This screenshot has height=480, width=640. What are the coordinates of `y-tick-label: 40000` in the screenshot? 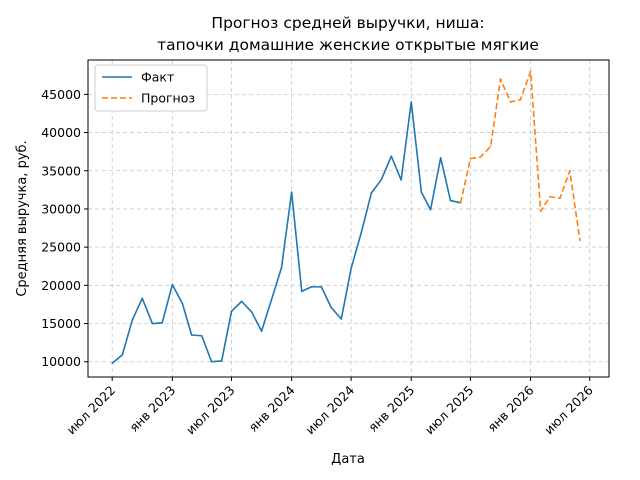 It's located at (61, 132).